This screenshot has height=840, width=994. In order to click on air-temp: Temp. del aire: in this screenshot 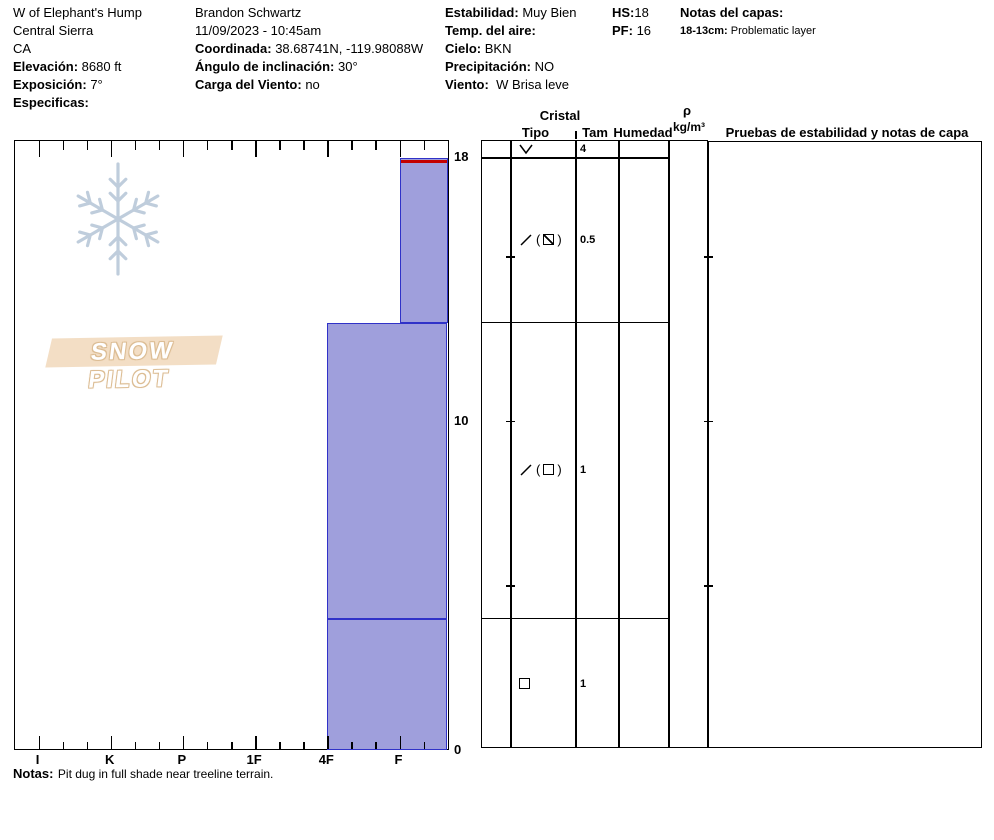, I will do `click(490, 30)`.